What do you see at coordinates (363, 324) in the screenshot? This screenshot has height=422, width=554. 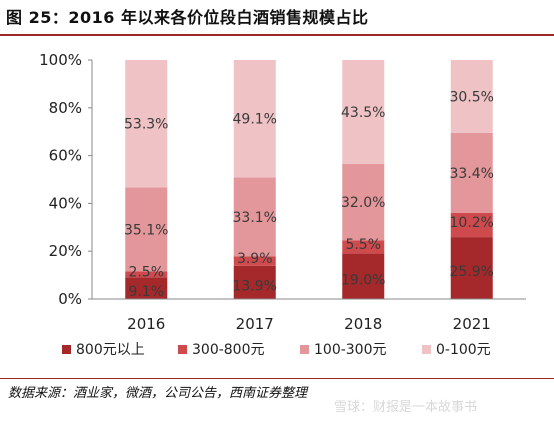 I see `x-tick-label: 2018` at bounding box center [363, 324].